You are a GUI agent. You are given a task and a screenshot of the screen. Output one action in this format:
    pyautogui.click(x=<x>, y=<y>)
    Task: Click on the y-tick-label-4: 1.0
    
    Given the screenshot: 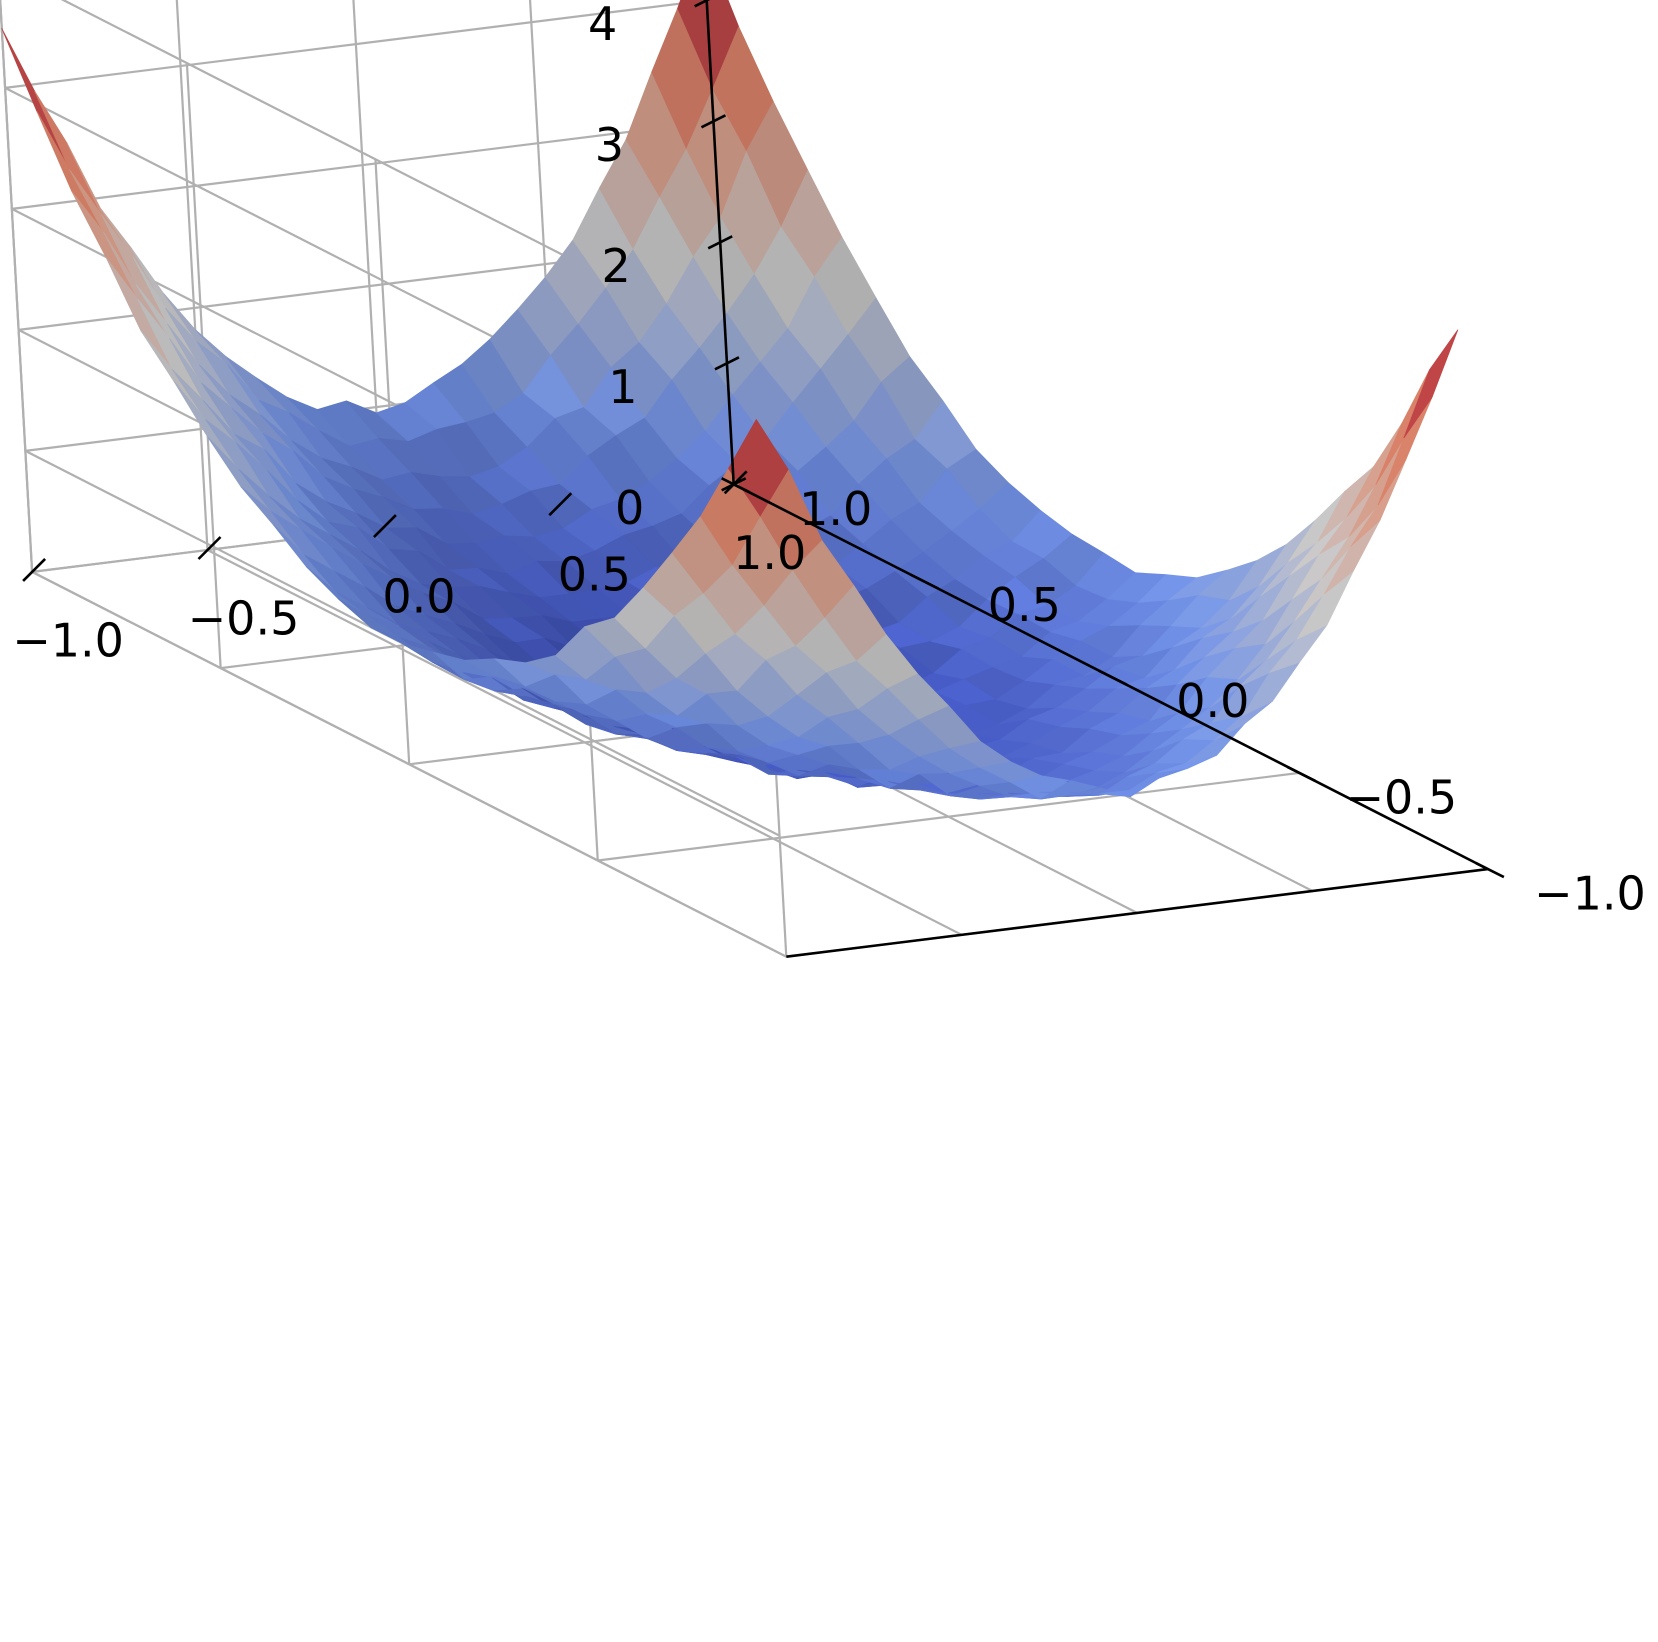 What is the action you would take?
    pyautogui.click(x=835, y=509)
    